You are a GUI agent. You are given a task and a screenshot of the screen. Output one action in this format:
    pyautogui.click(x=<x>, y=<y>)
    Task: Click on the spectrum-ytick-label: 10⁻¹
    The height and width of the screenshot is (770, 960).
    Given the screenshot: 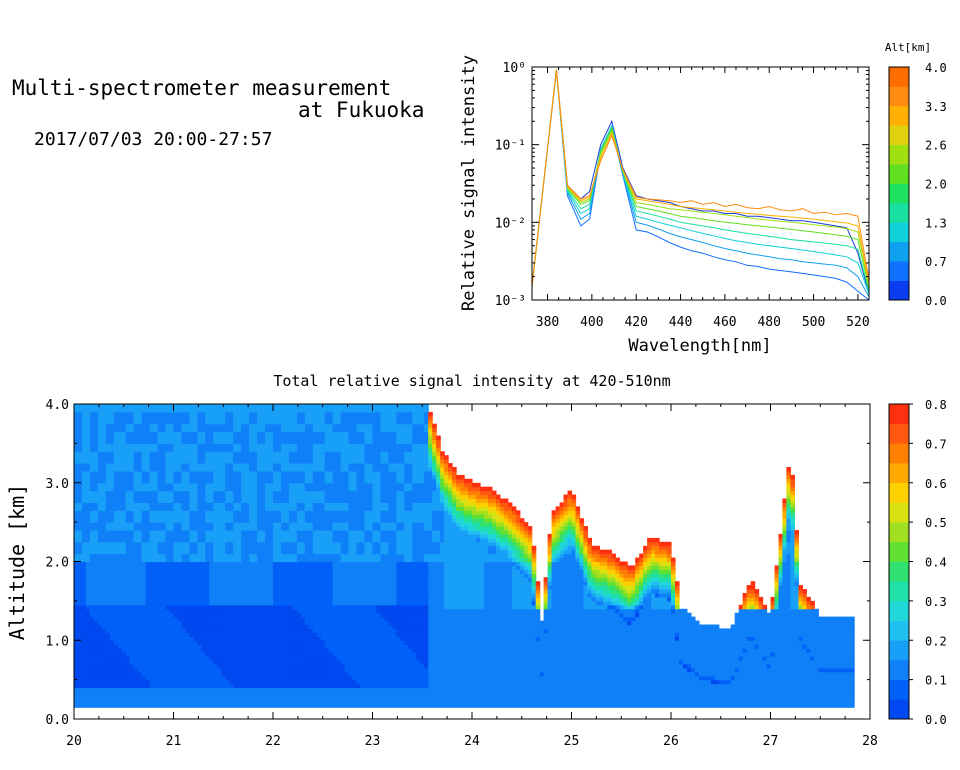 What is the action you would take?
    pyautogui.click(x=510, y=146)
    